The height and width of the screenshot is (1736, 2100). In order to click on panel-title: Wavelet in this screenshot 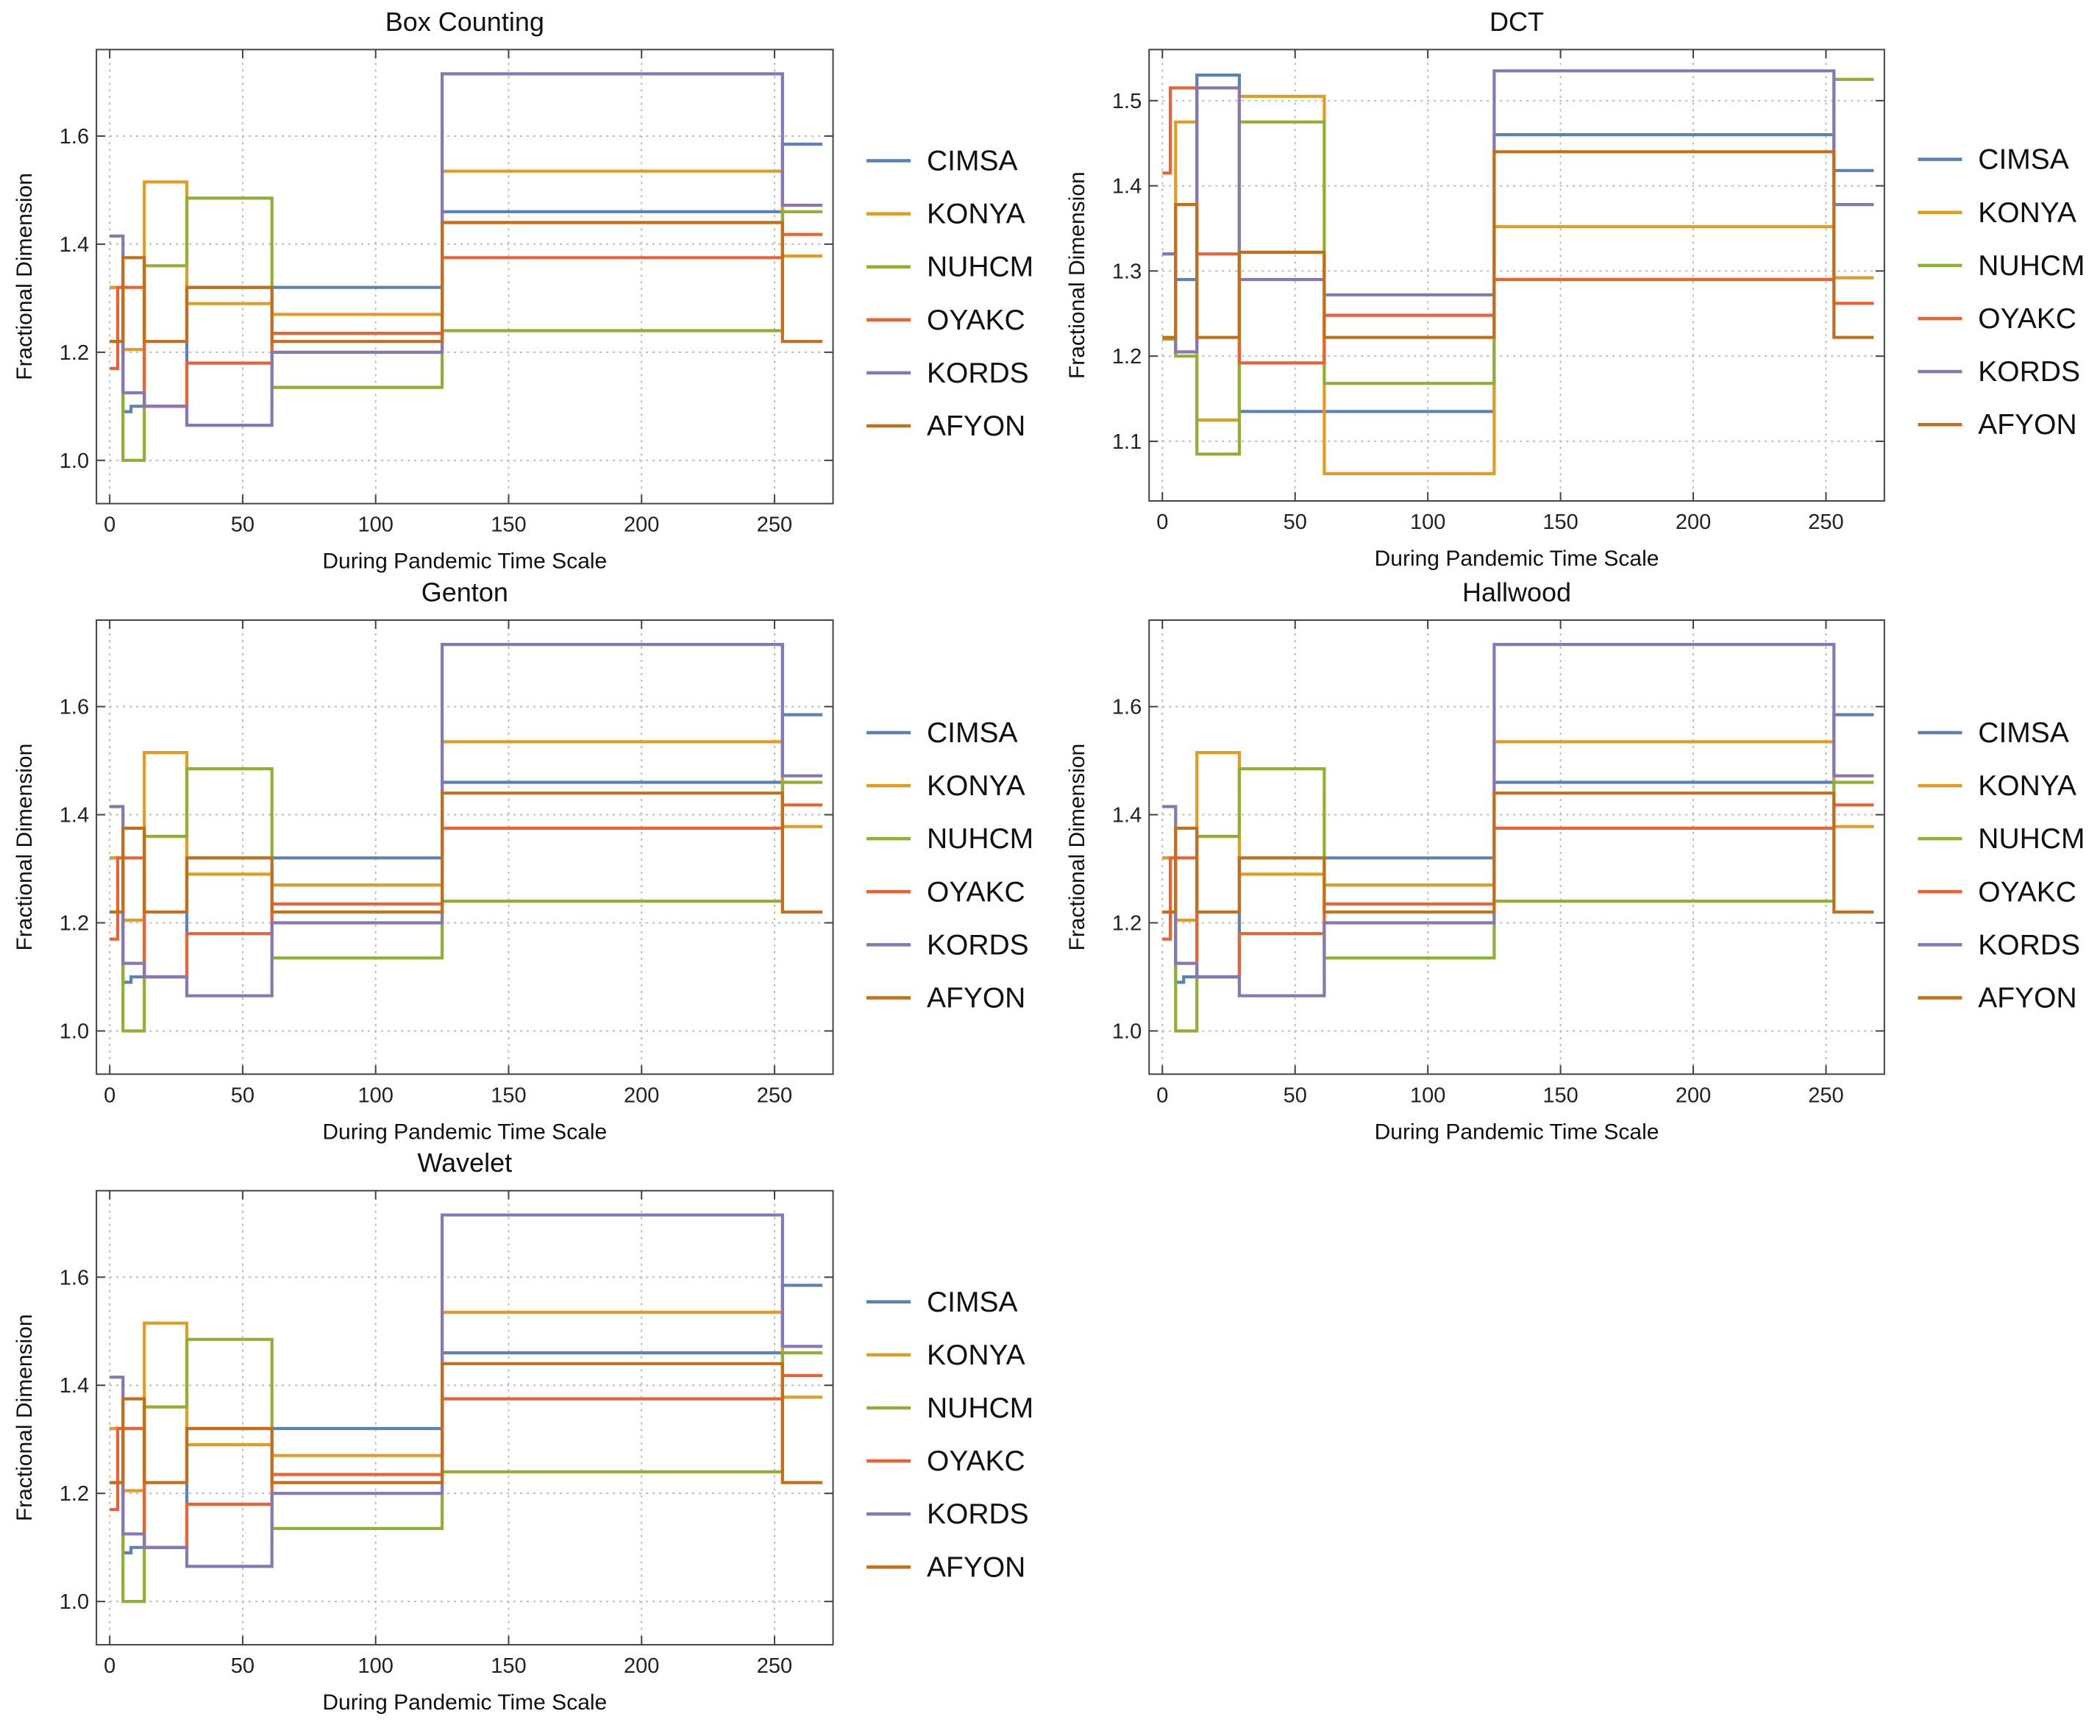, I will do `click(465, 1163)`.